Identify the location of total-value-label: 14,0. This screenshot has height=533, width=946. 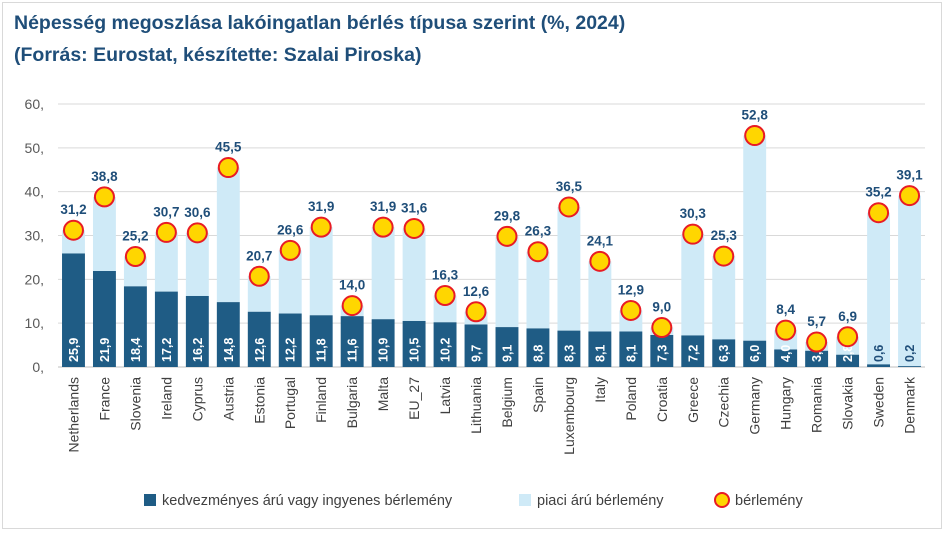
(352, 285).